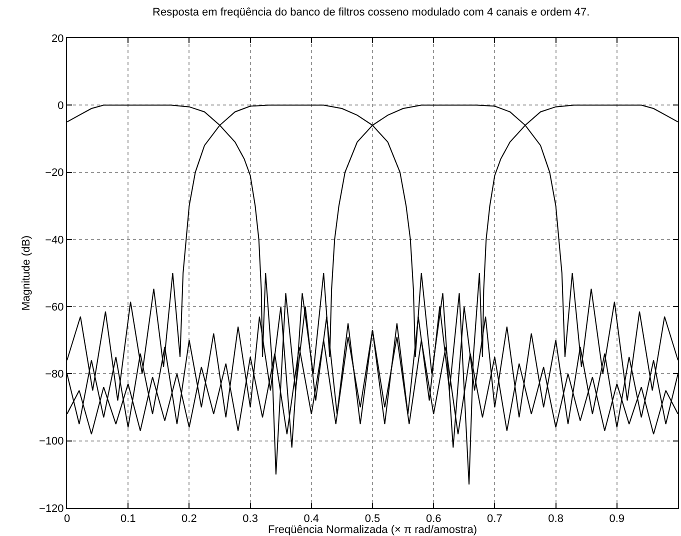  What do you see at coordinates (556, 519) in the screenshot?
I see `x-tick-label: 0.8` at bounding box center [556, 519].